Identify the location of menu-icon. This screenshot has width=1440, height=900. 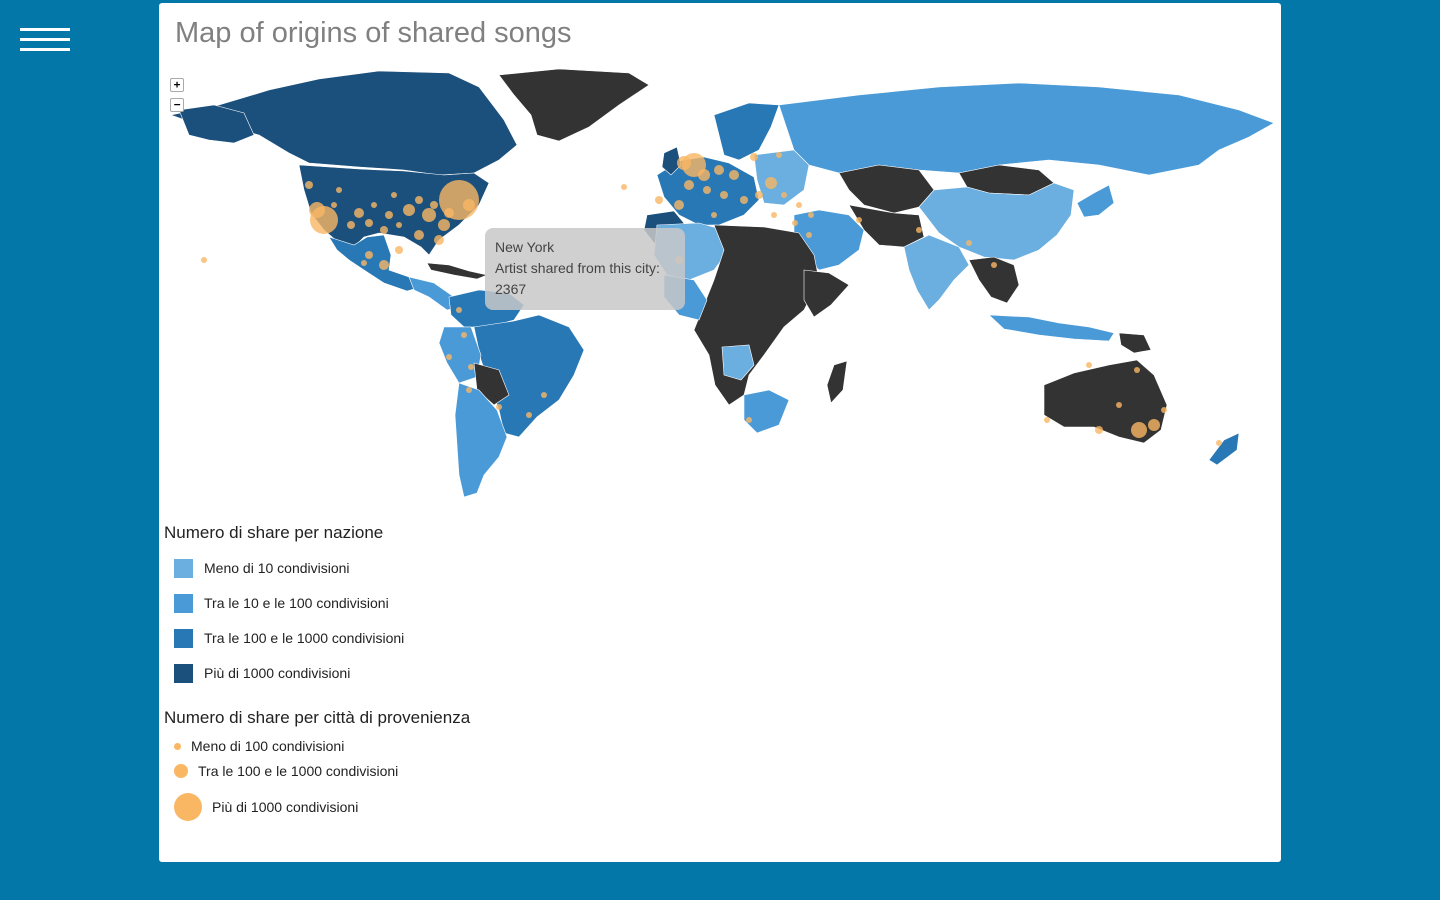
(45, 41).